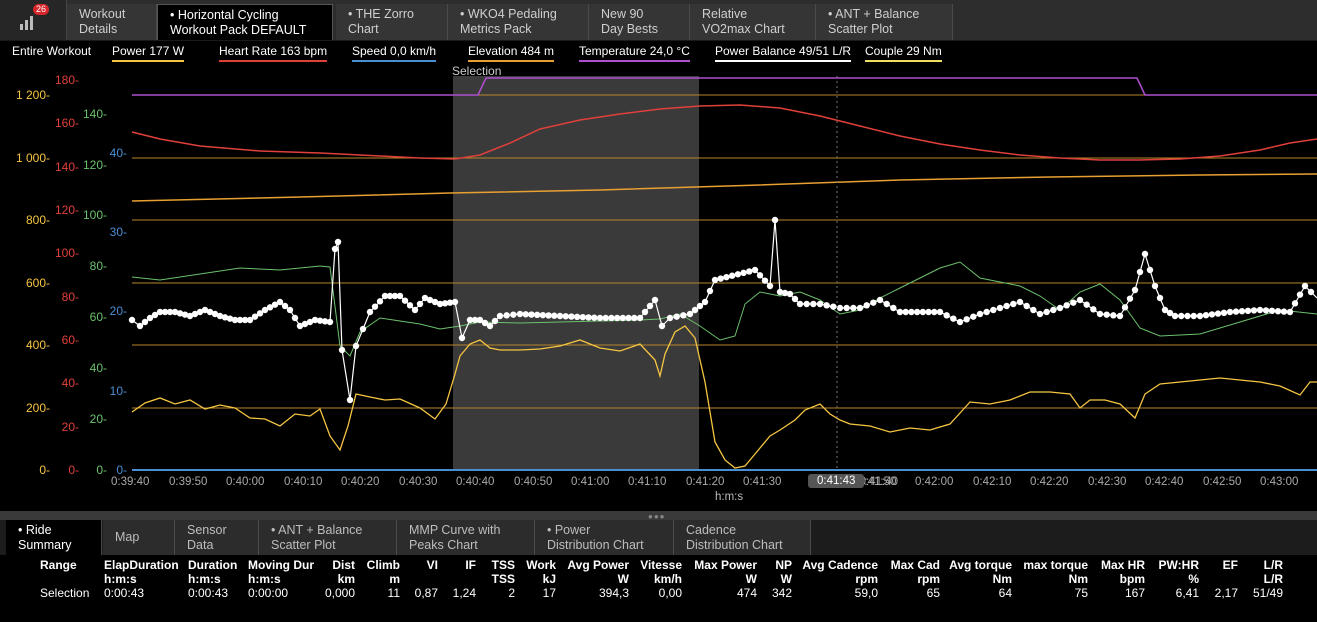  Describe the element at coordinates (915, 572) in the screenshot. I see `column-header: Max Cad rpm` at that location.